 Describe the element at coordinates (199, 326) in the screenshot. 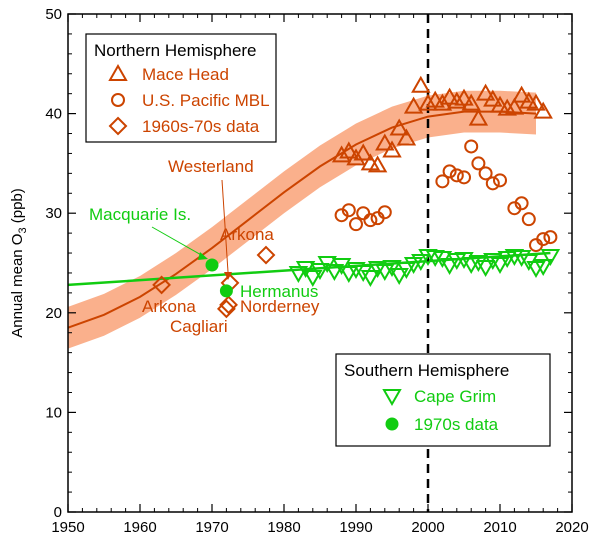

I see `annotation-cagliari: Cagliari` at that location.